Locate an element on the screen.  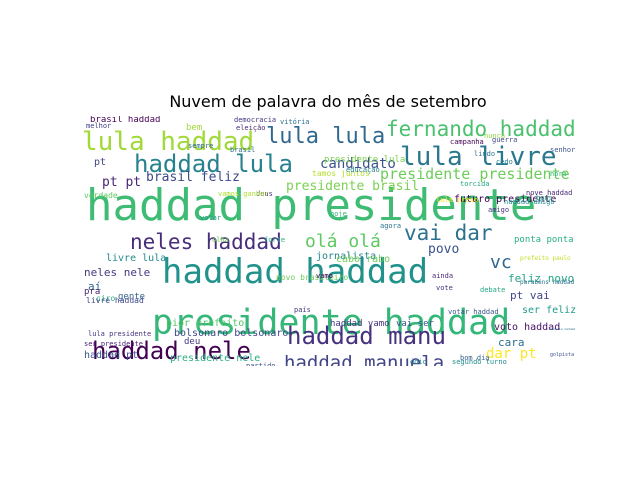
word-4: lula livre is located at coordinates (478, 157).